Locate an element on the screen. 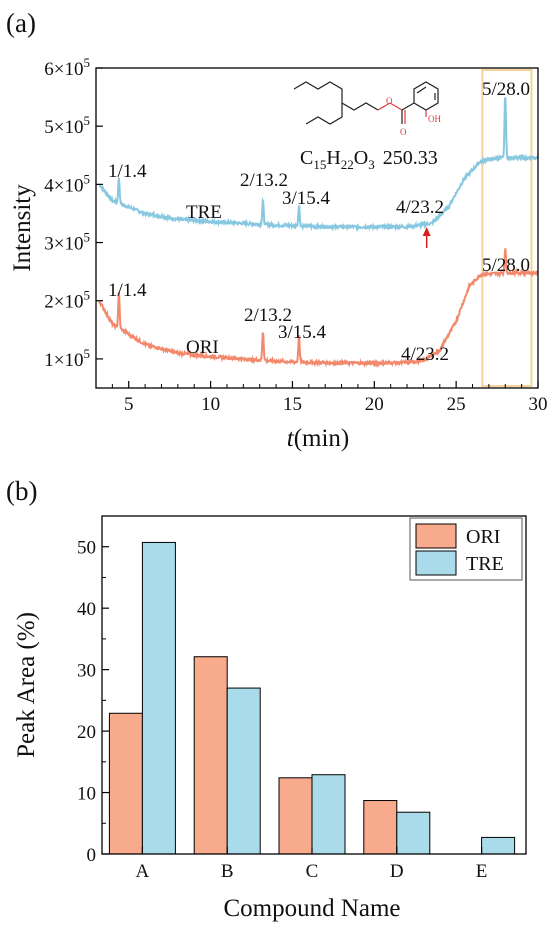  y-tick-label: 3×10⁵ is located at coordinates (67, 242).